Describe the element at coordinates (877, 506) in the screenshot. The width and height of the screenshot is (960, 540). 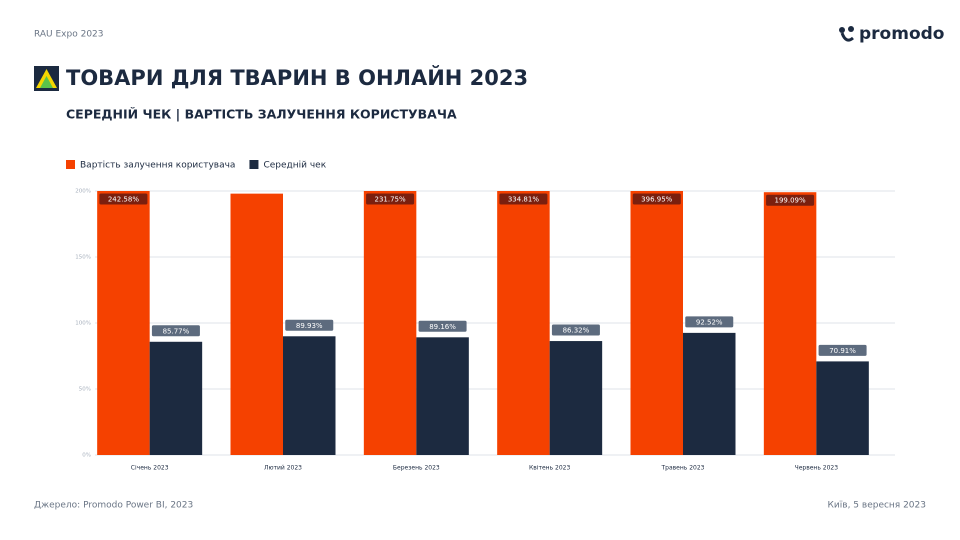
I see `place-date: Київ, 5 вересня 2023` at that location.